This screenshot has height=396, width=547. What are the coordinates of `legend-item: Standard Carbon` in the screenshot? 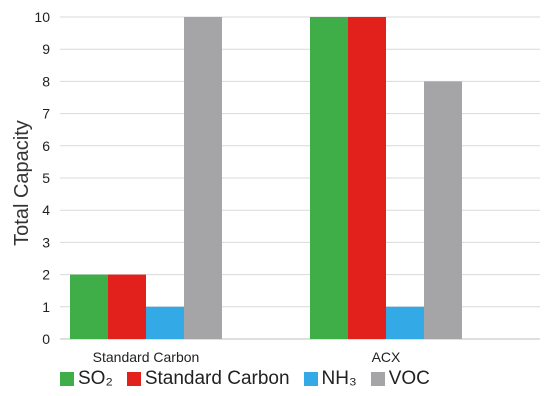 It's located at (208, 379).